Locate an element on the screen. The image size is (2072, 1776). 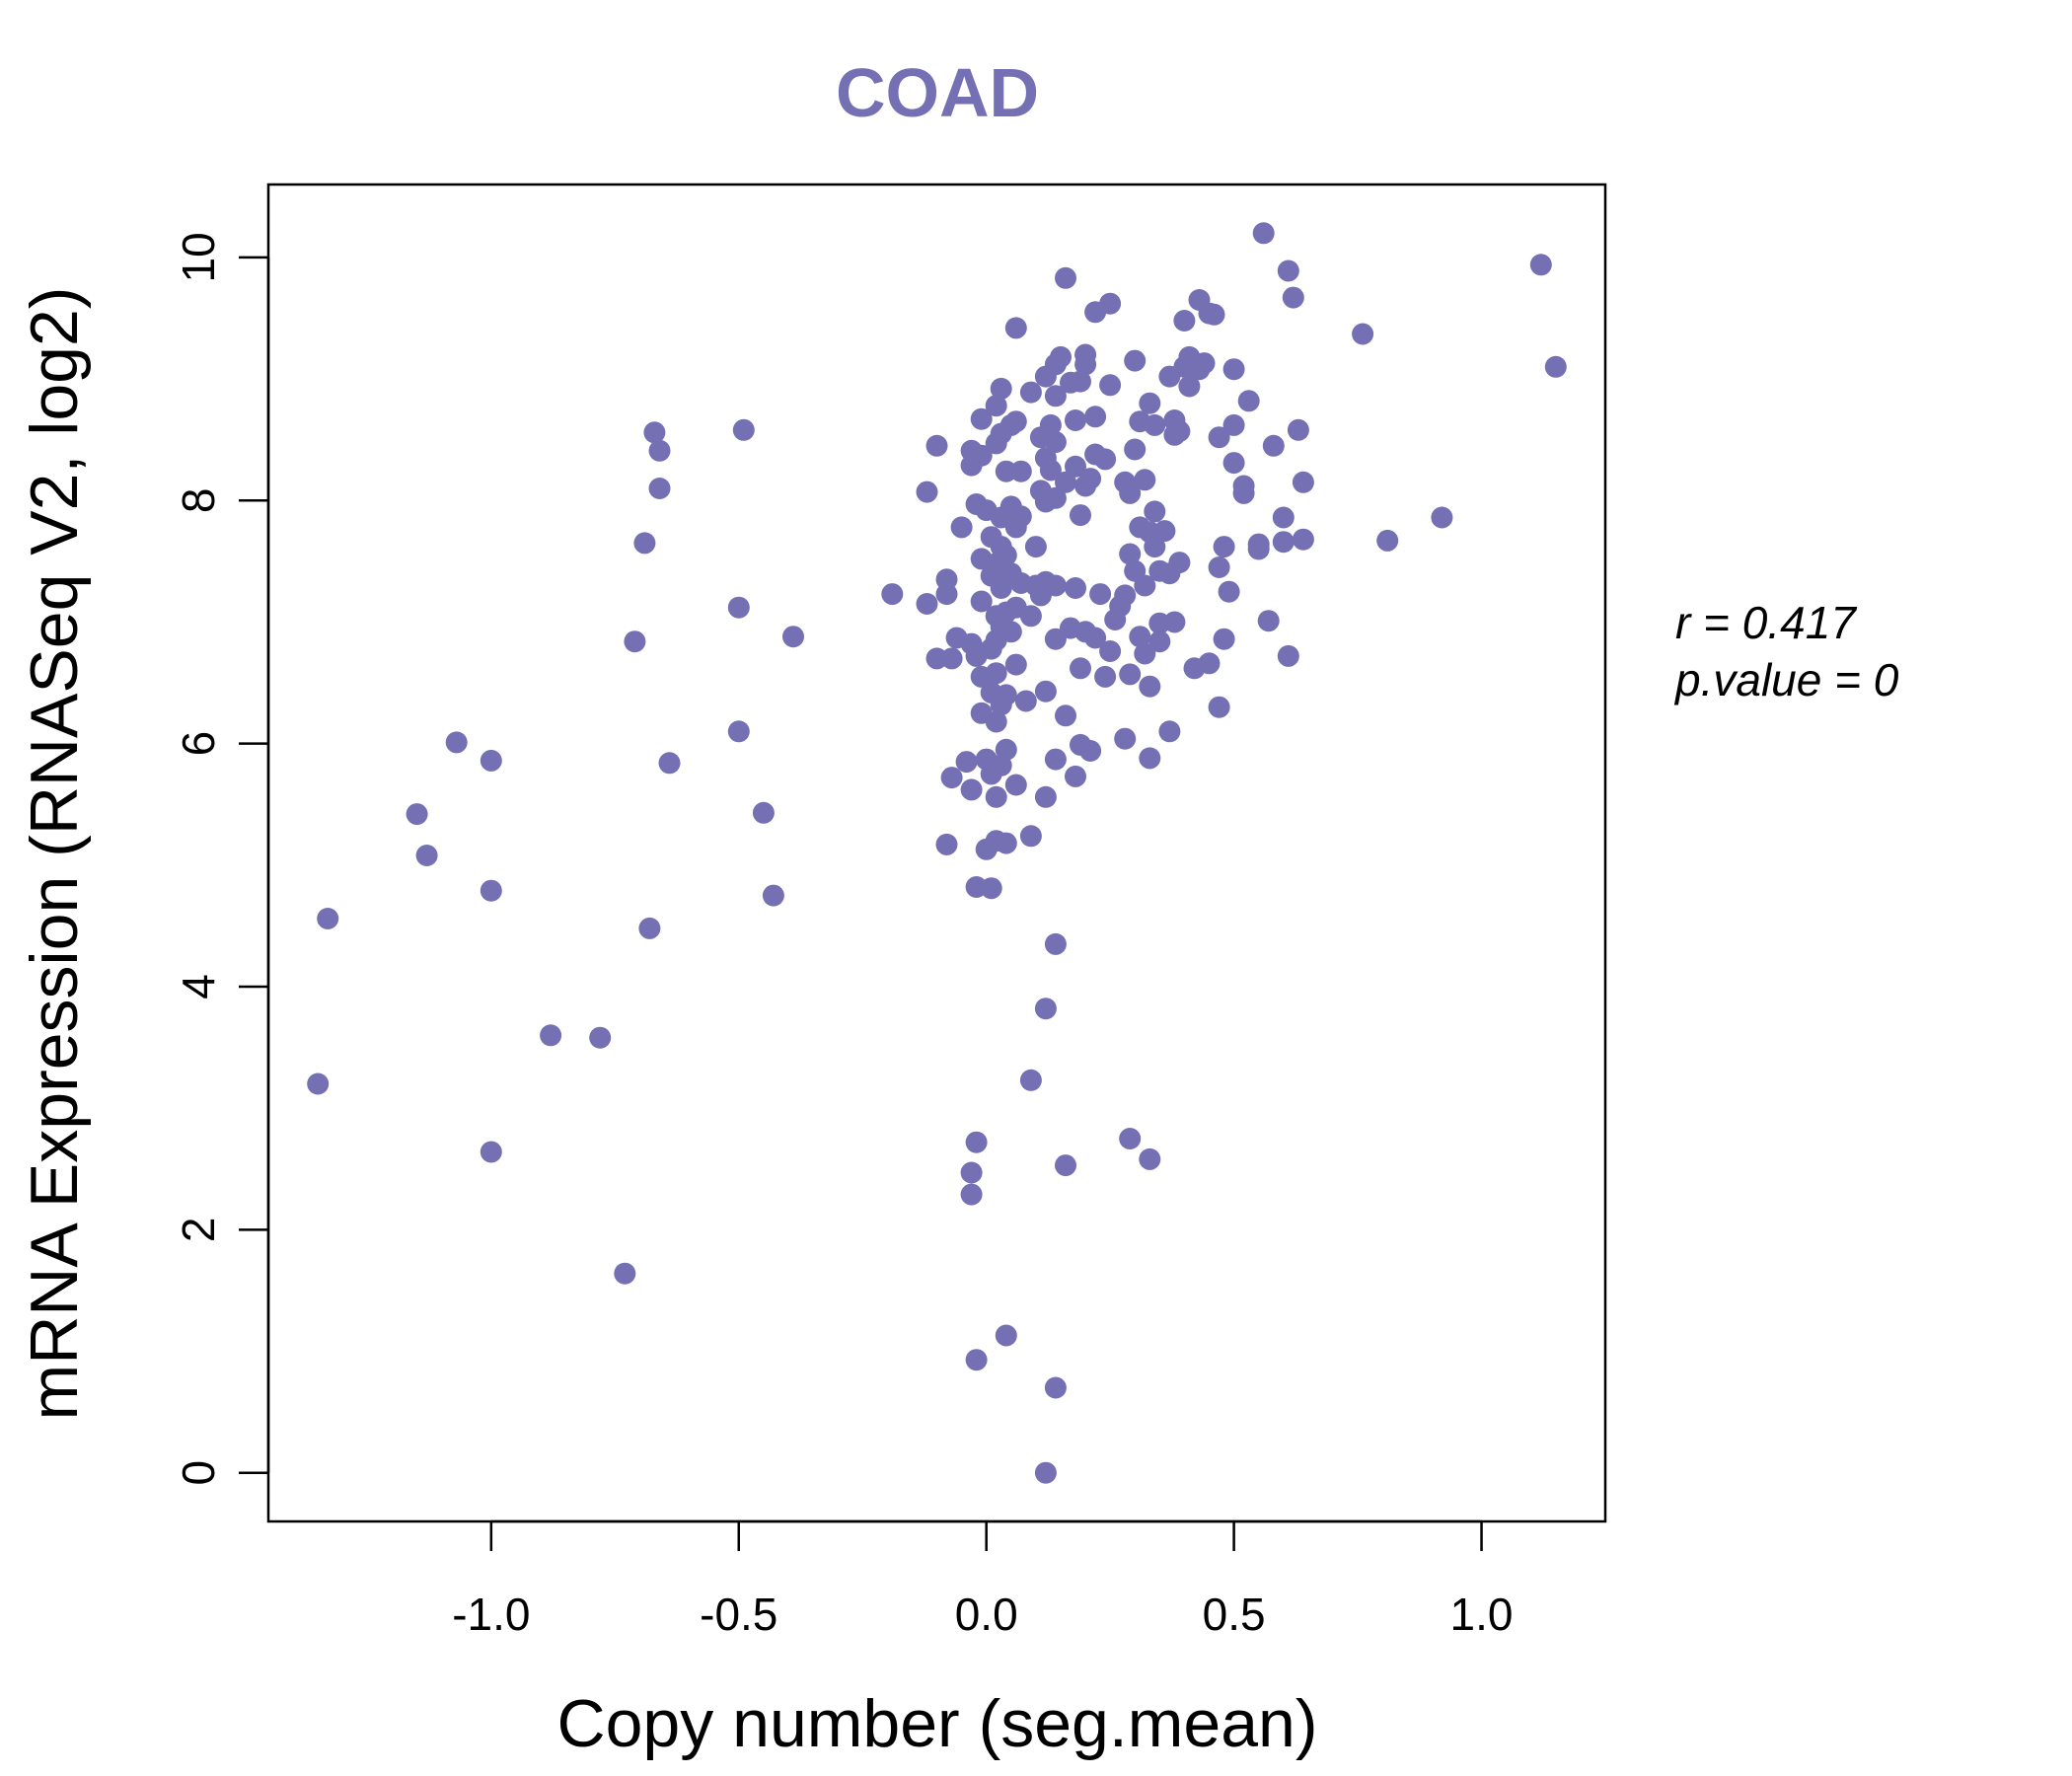
x-tick-label: -1.0 is located at coordinates (491, 1615).